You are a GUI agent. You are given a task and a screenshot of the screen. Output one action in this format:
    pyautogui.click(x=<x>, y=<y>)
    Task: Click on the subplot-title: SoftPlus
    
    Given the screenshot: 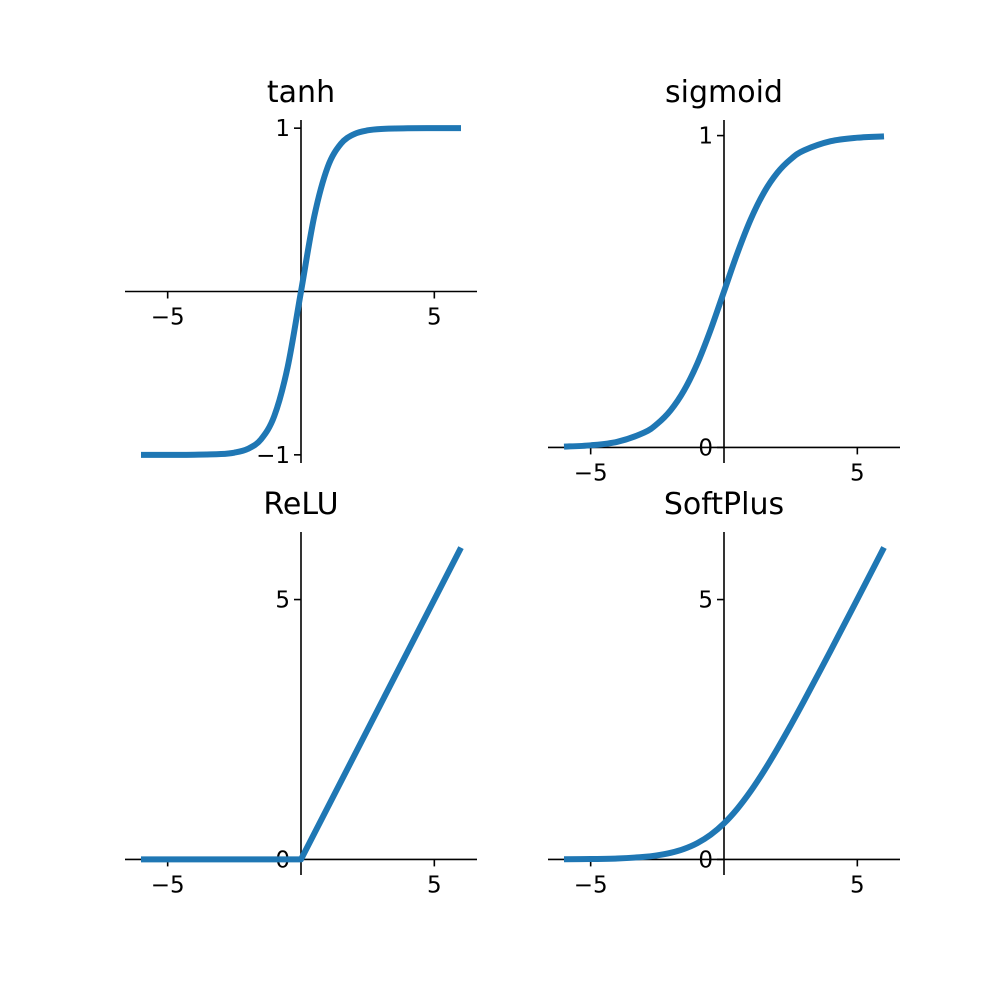 What is the action you would take?
    pyautogui.click(x=724, y=504)
    